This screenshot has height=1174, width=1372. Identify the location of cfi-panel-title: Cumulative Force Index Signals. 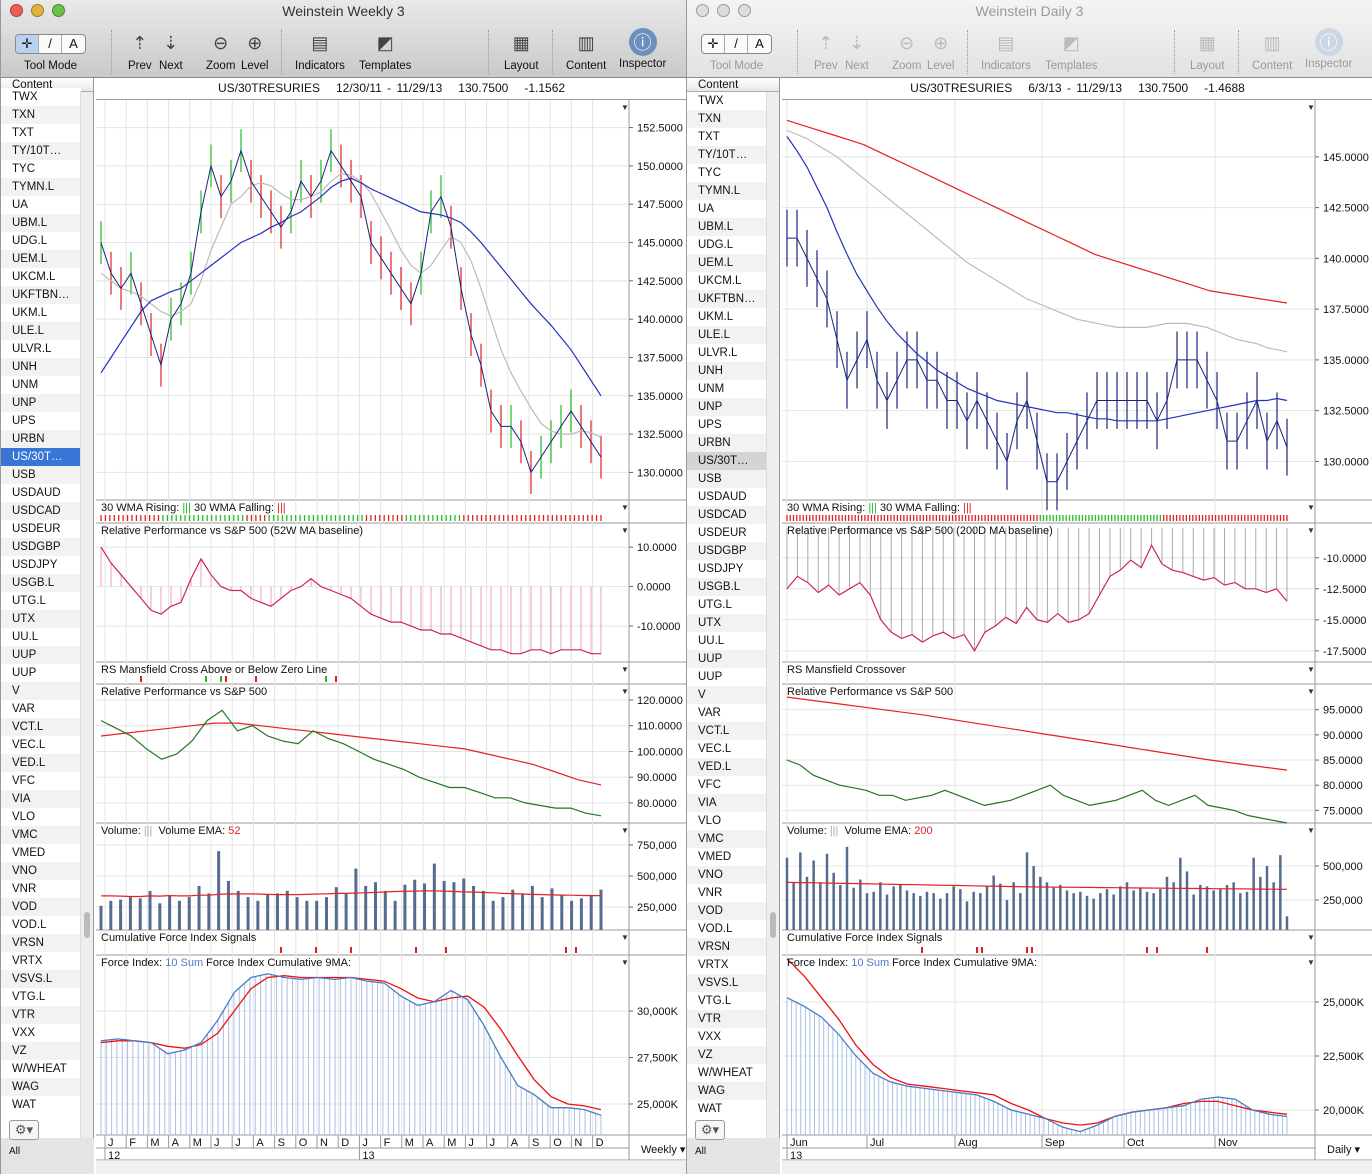
(178, 938).